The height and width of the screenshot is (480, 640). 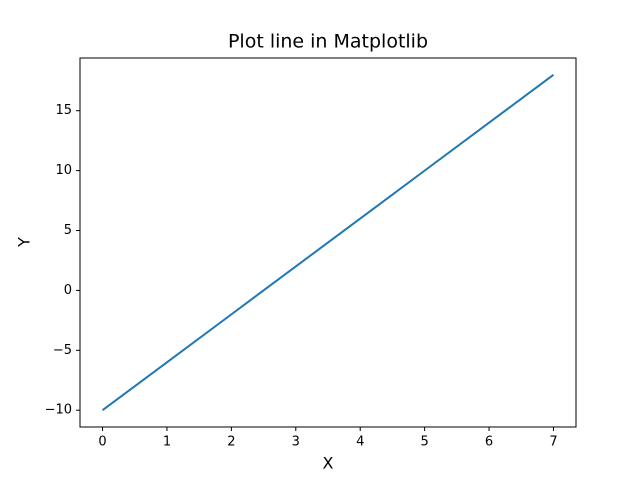 What do you see at coordinates (24, 242) in the screenshot?
I see `y-axis-label: Y` at bounding box center [24, 242].